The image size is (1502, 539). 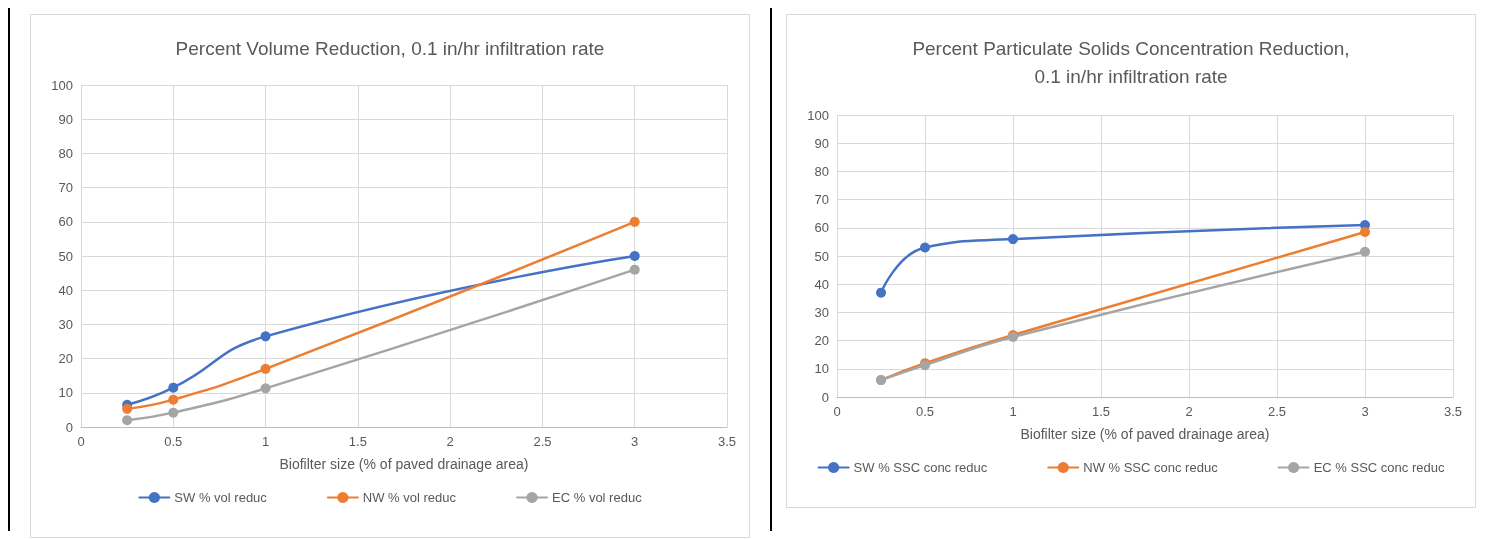 What do you see at coordinates (1151, 467) in the screenshot?
I see `legend-label: NW % SSC conc reduc` at bounding box center [1151, 467].